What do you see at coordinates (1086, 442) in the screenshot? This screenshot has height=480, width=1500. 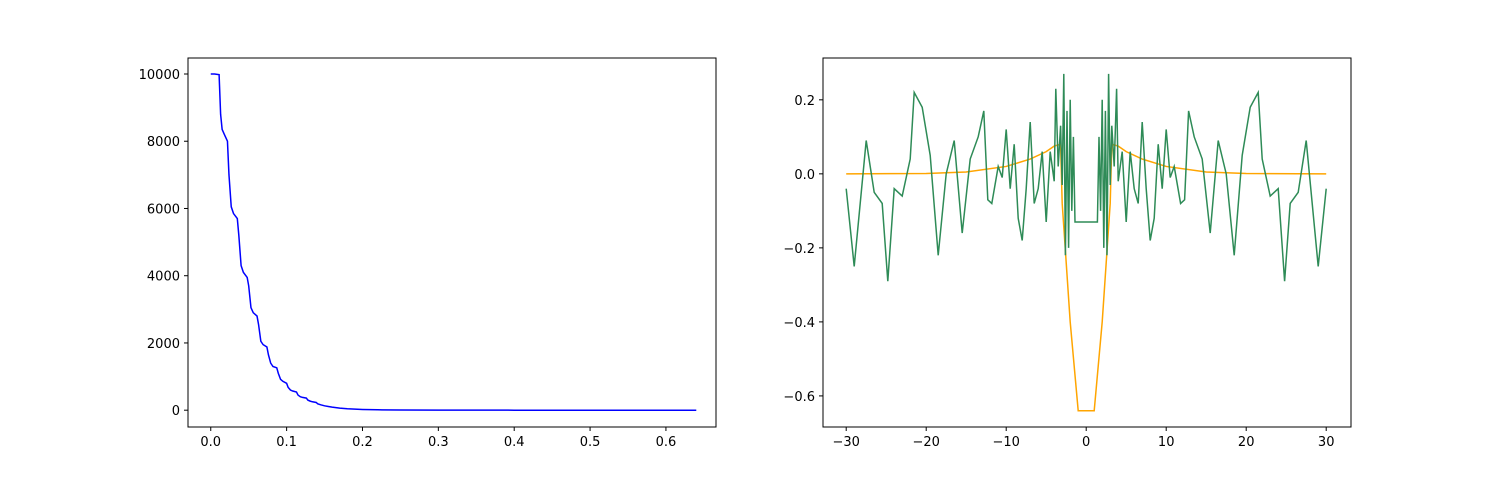 I see `x-tick-label: 0` at bounding box center [1086, 442].